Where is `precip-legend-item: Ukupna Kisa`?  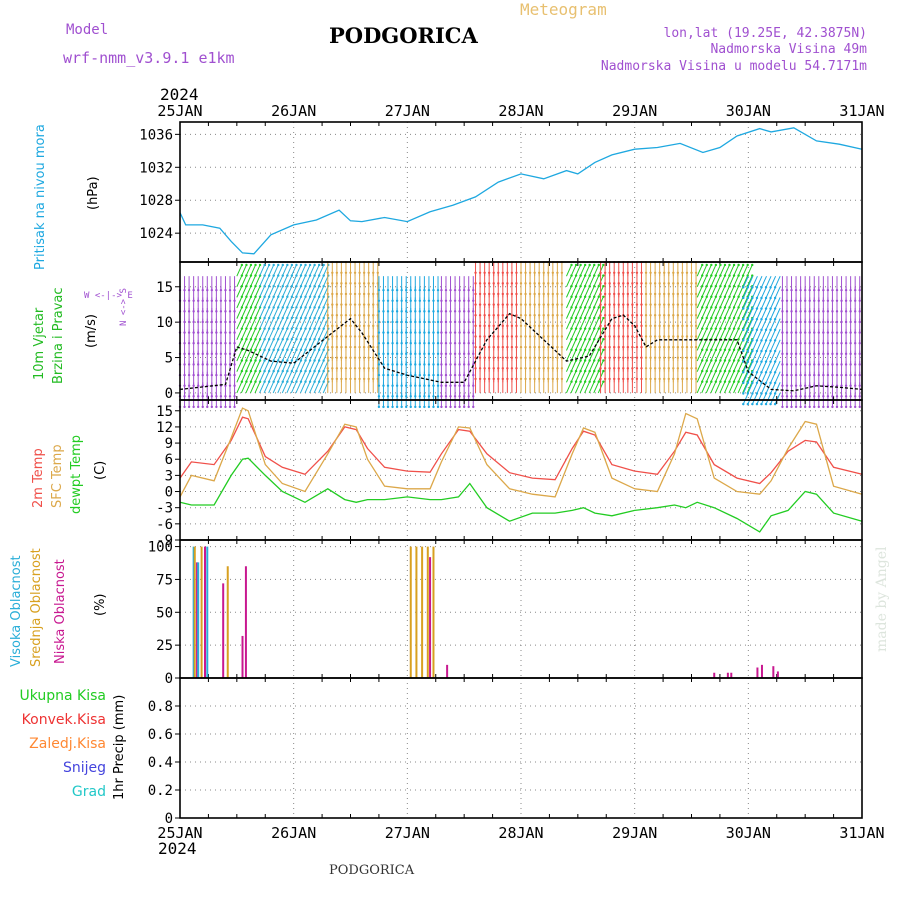
precip-legend-item: Ukupna Kisa is located at coordinates (62, 696).